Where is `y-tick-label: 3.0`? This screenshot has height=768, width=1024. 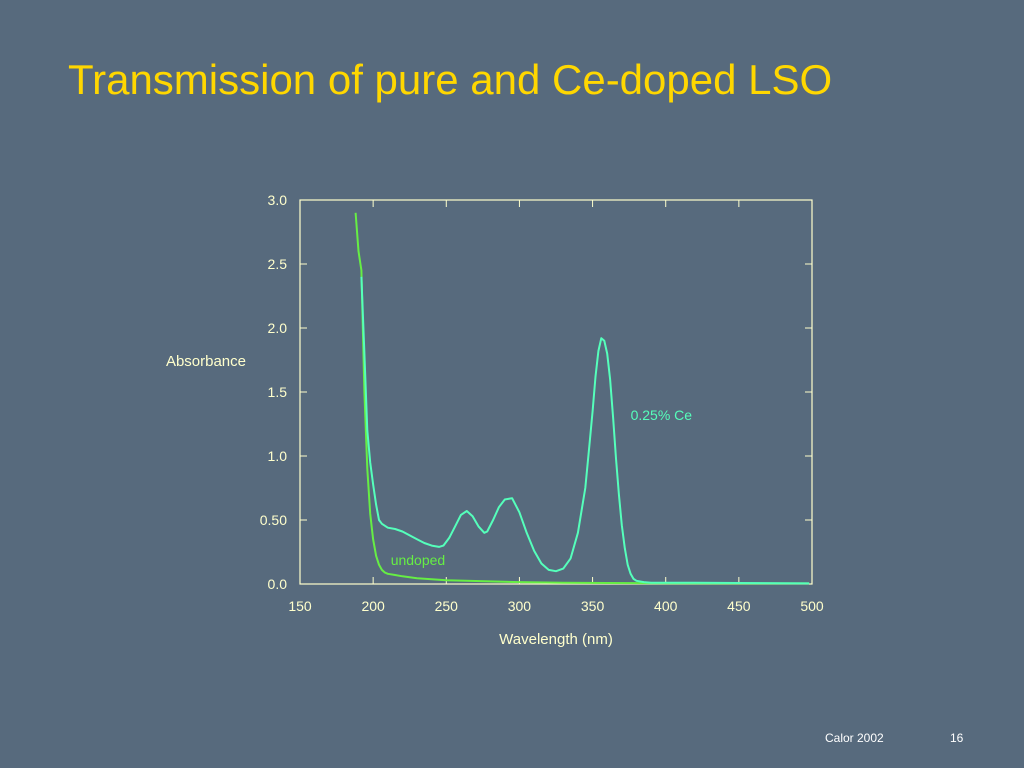 y-tick-label: 3.0 is located at coordinates (278, 200).